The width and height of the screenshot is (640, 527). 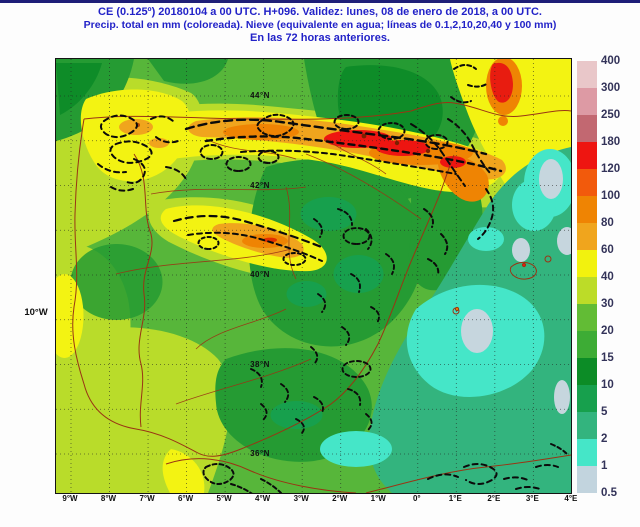 I want to click on north-coast-france, so click(x=327, y=111).